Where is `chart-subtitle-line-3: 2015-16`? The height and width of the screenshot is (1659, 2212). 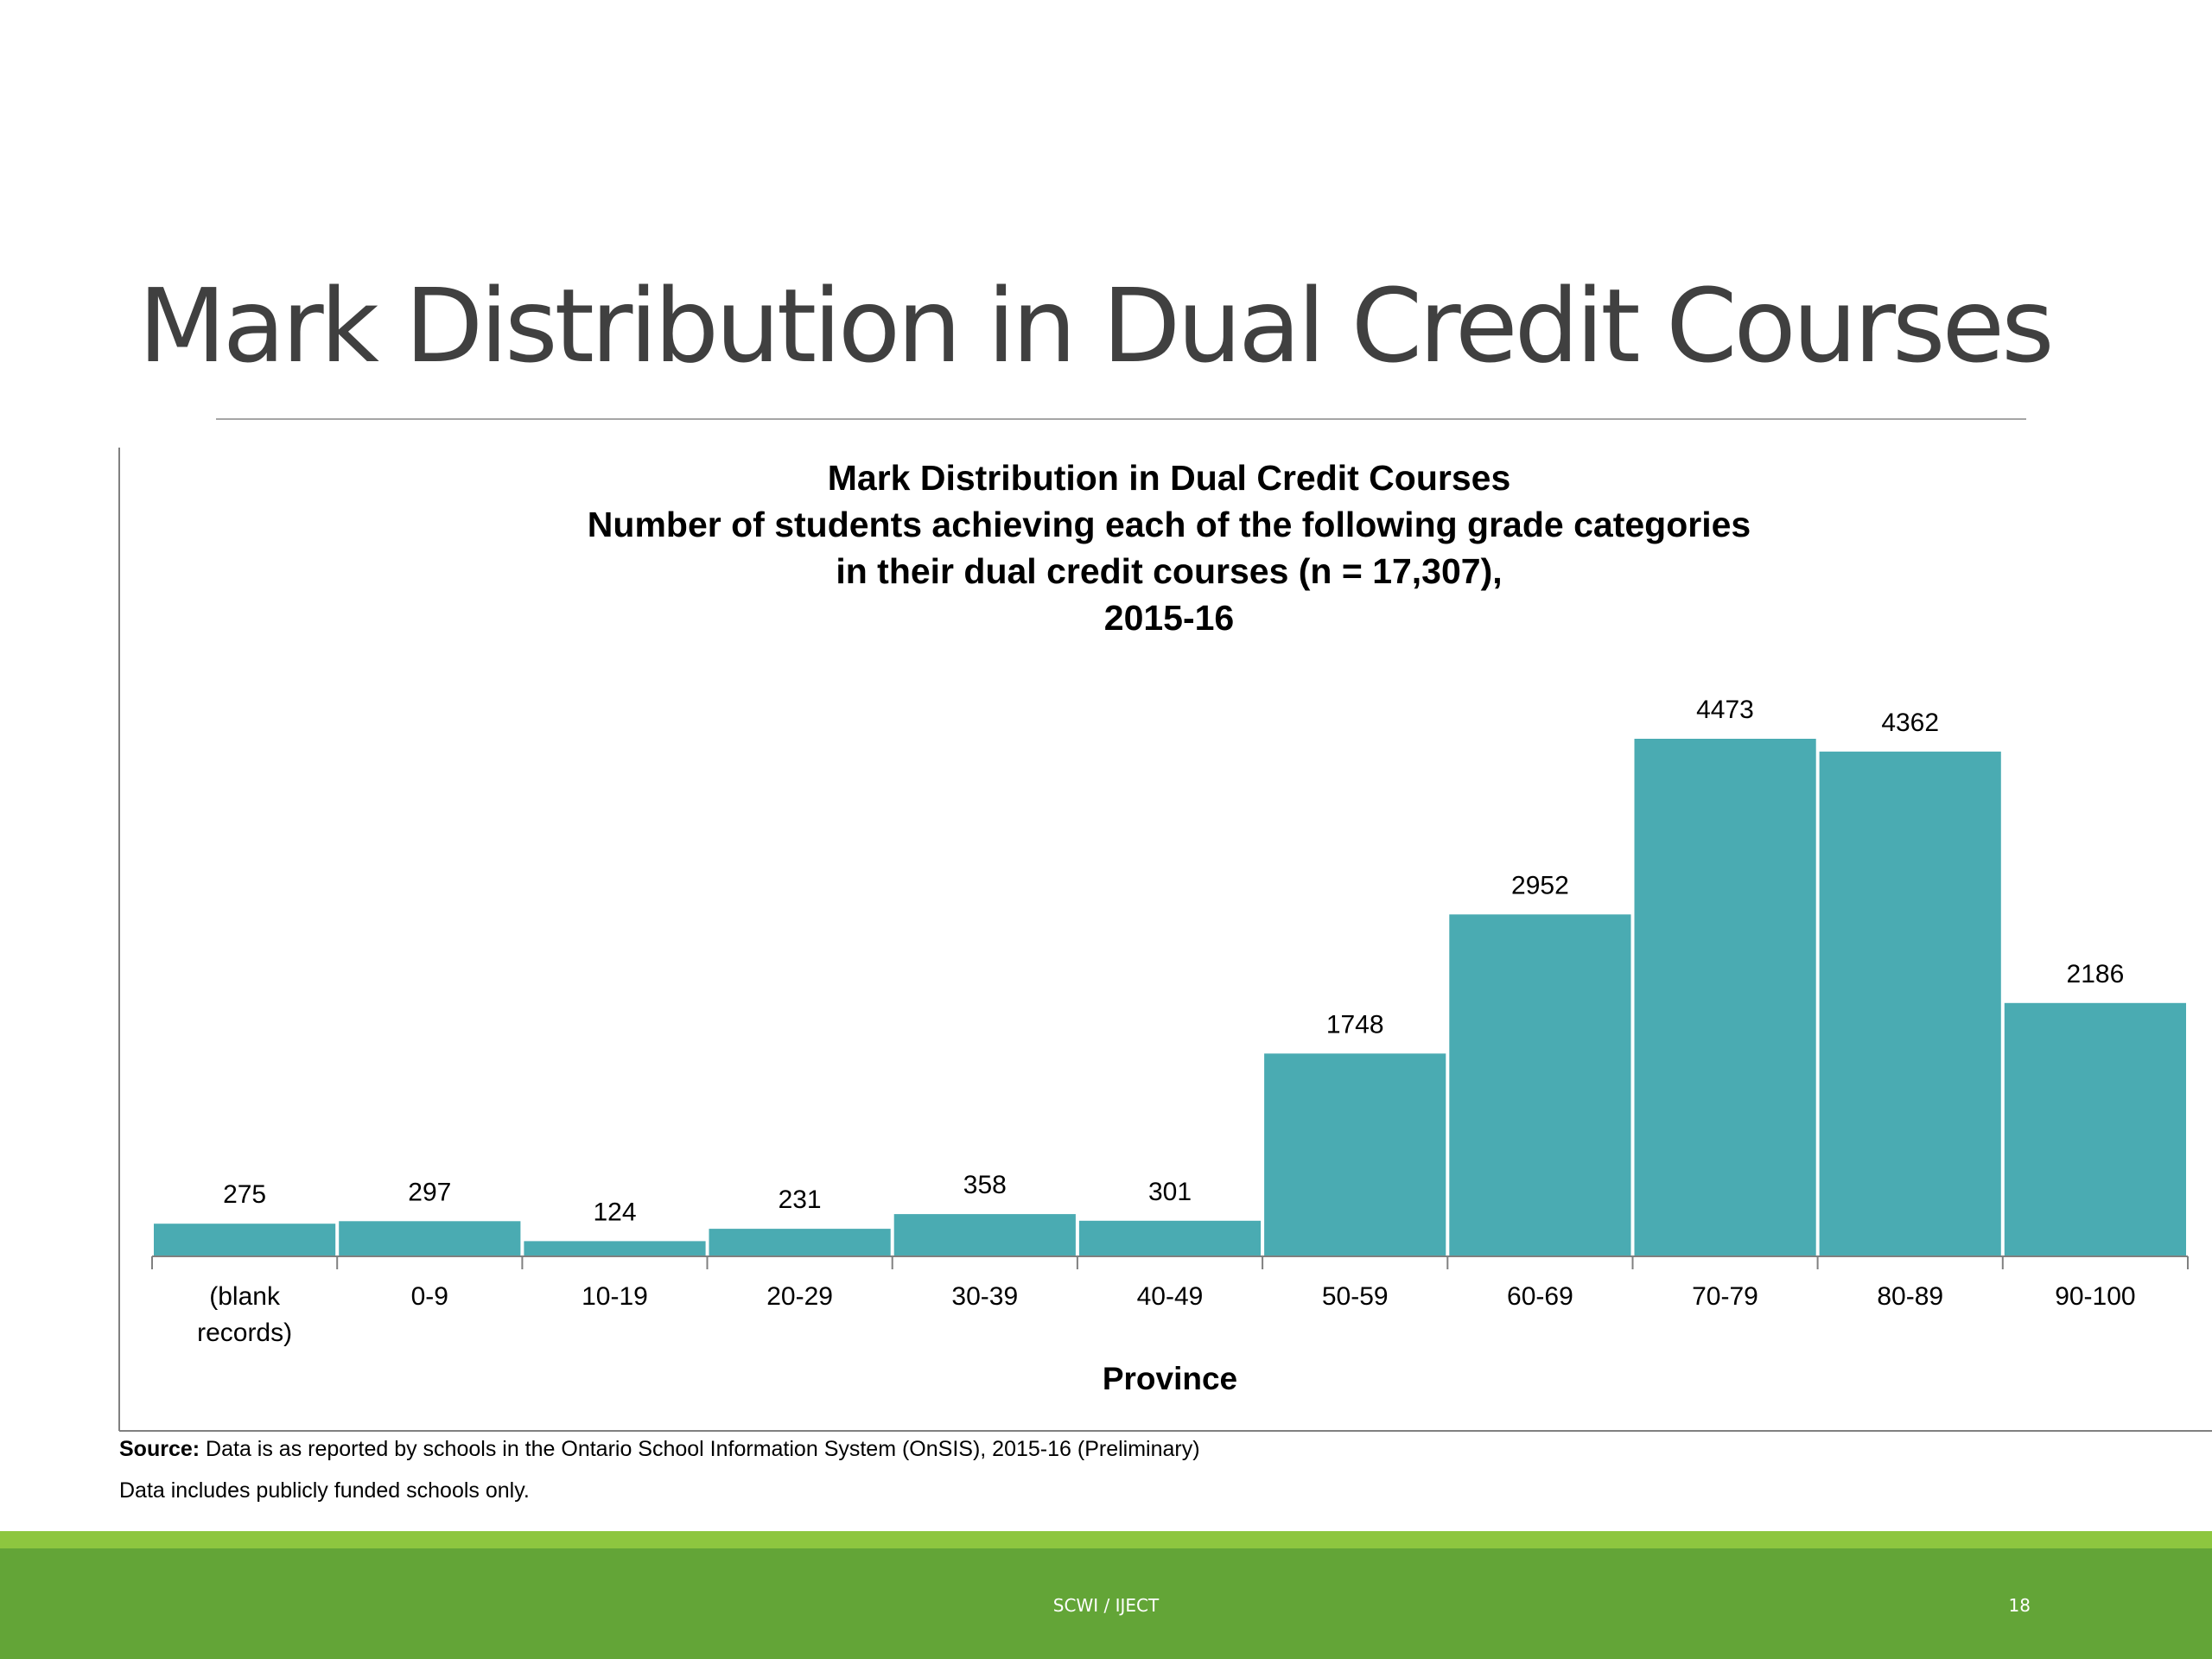
chart-subtitle-line-3: 2015-16 is located at coordinates (1169, 618).